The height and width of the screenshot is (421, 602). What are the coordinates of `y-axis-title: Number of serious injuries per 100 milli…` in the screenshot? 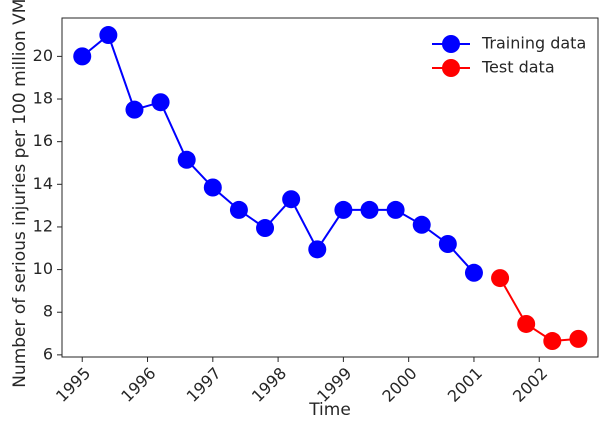 It's located at (20, 194).